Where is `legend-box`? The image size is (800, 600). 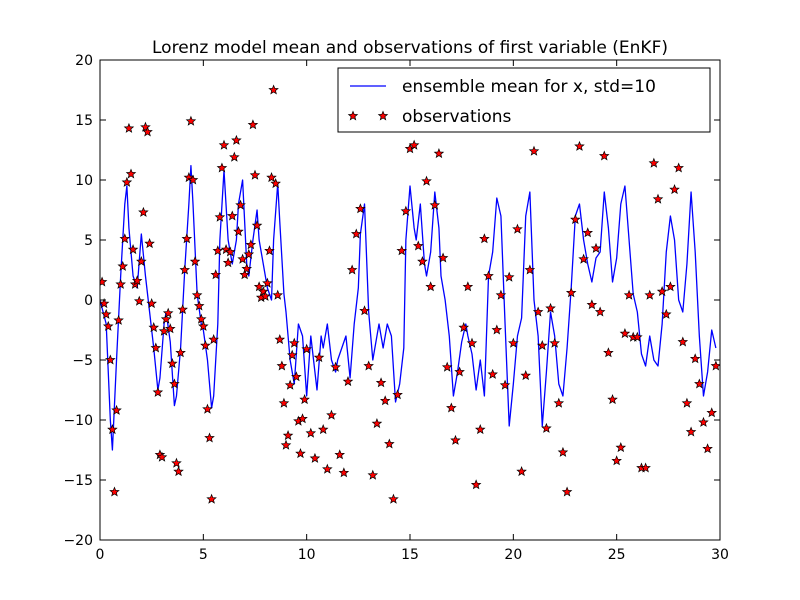 legend-box is located at coordinates (524, 100).